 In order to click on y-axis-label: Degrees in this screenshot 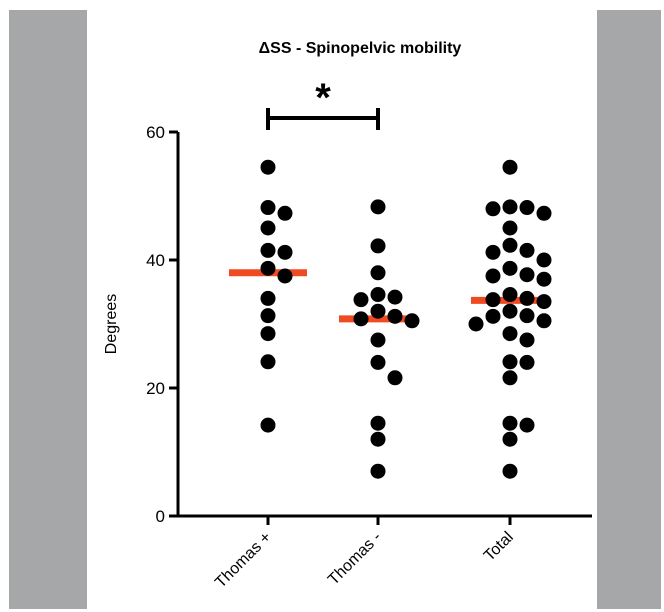, I will do `click(111, 324)`.